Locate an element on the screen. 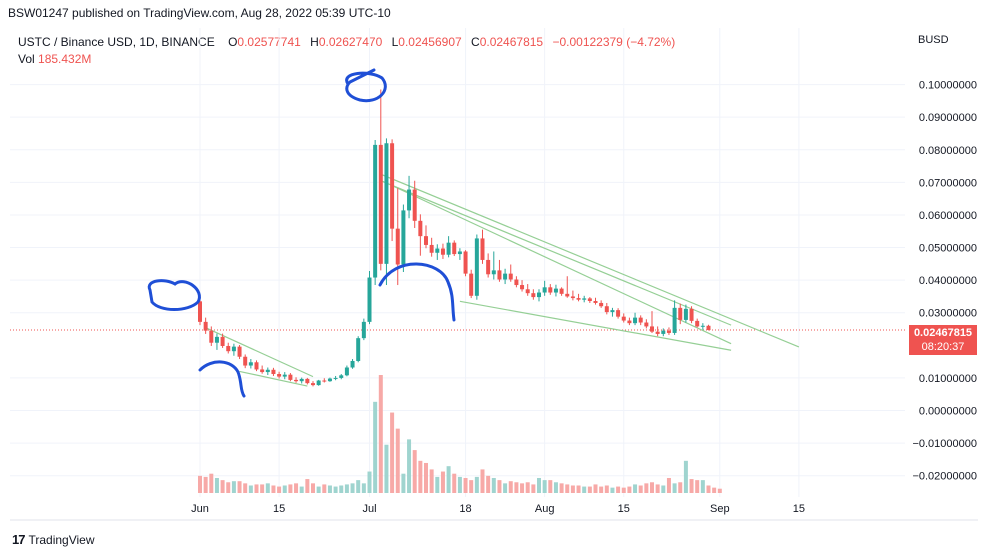  y-tick-label: 0.01000000 is located at coordinates (948, 379).